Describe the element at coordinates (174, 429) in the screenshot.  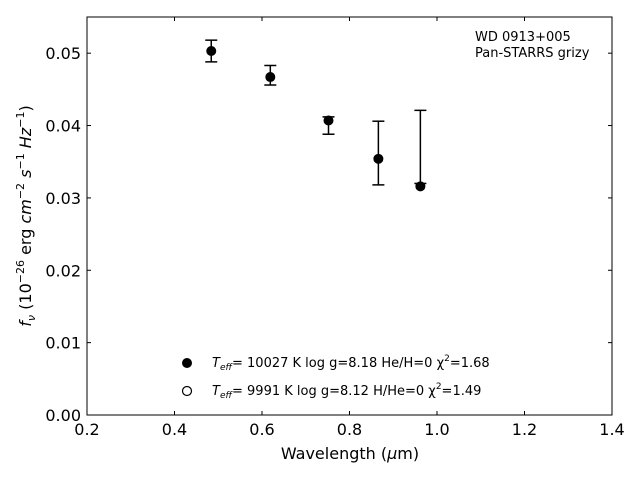
I see `x-tick-label: 0.4` at that location.